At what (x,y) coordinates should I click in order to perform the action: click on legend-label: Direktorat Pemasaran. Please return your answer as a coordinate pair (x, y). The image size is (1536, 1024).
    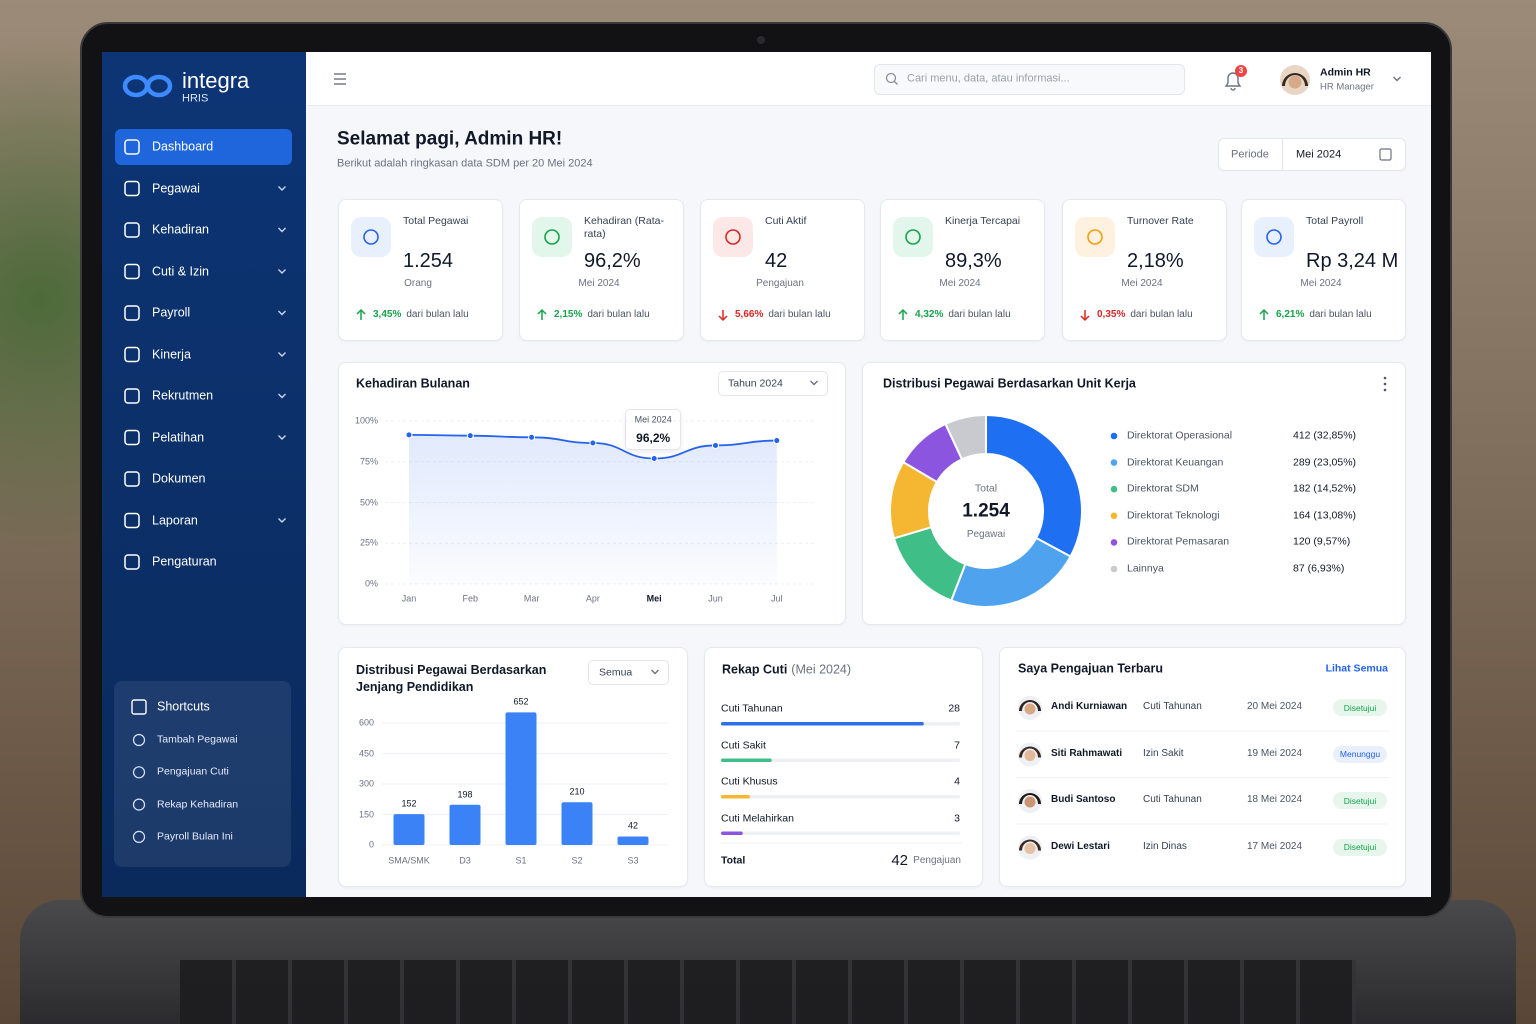
    Looking at the image, I should click on (1178, 542).